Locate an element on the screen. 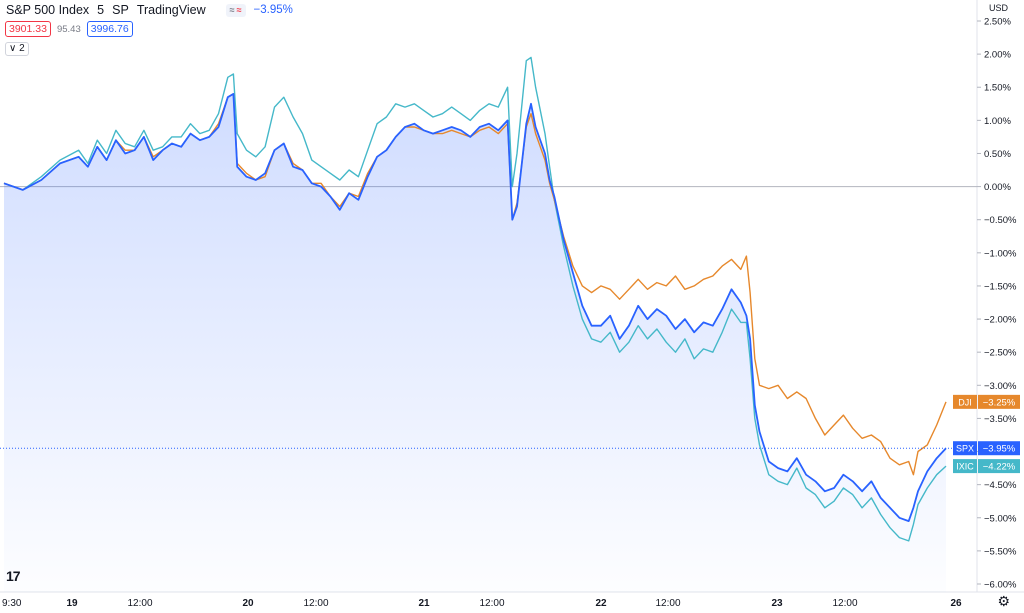 The height and width of the screenshot is (613, 1024). series-name-text: IXIC is located at coordinates (965, 467).